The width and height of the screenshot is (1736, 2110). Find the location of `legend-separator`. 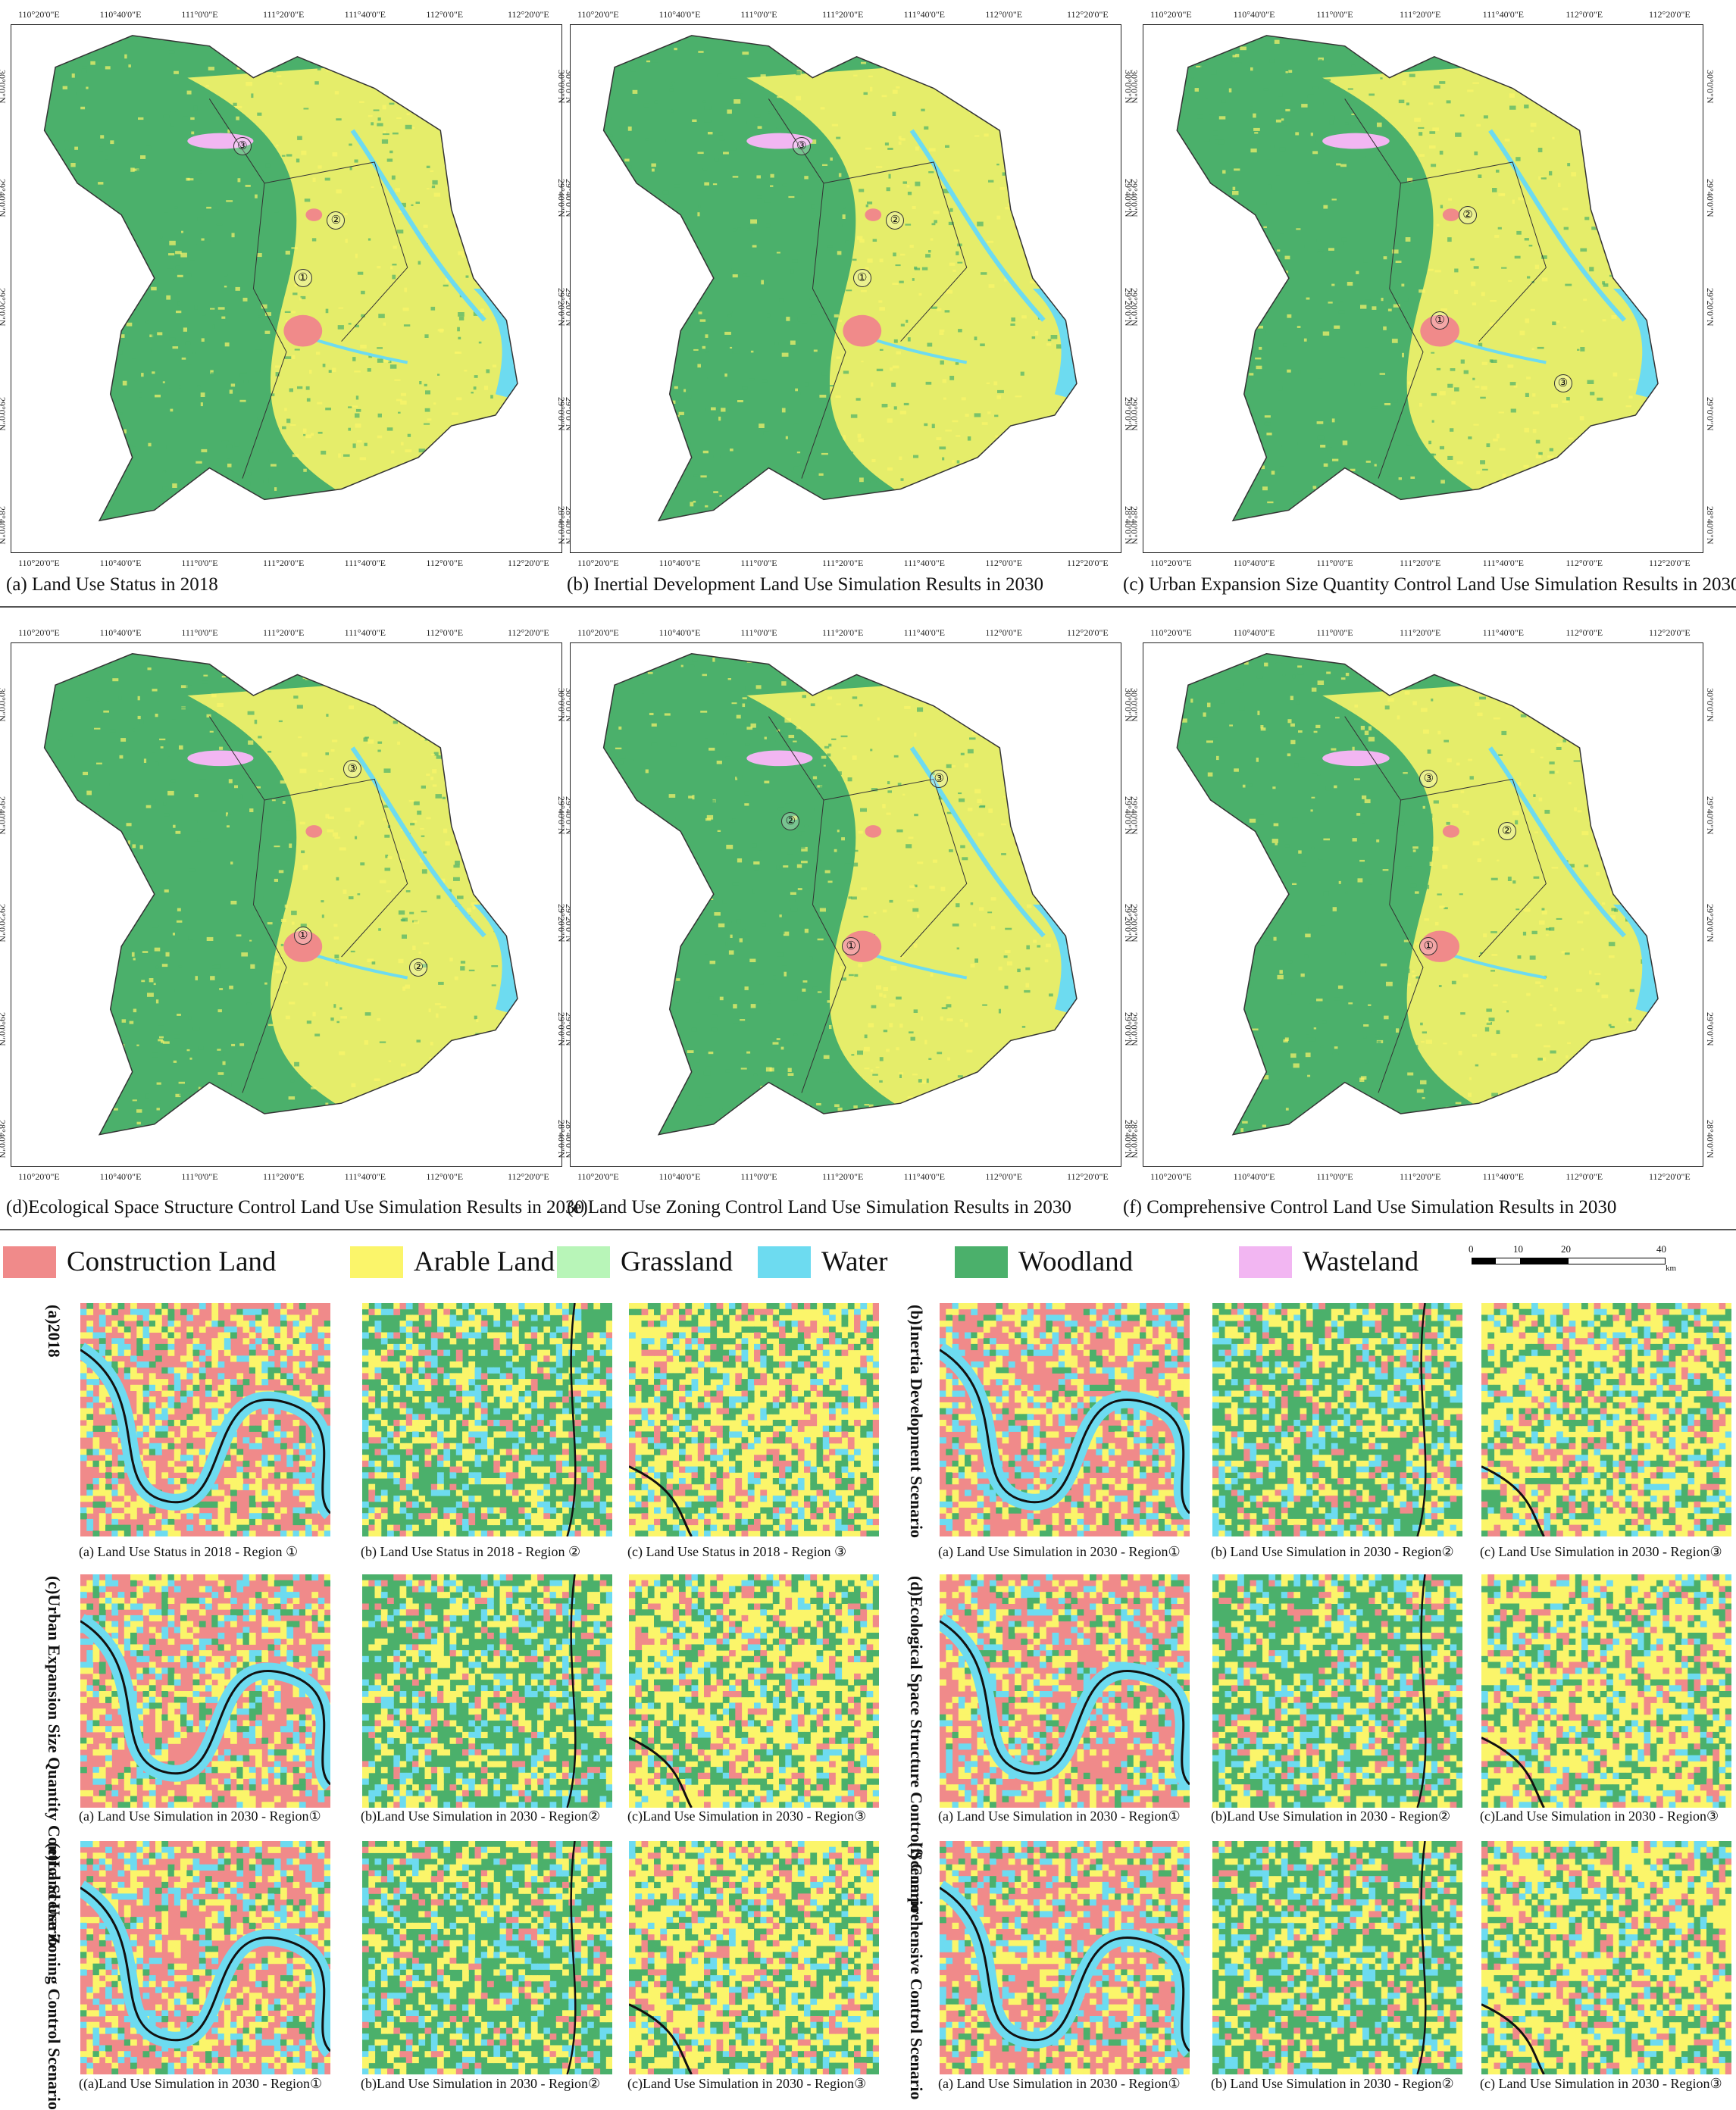

legend-separator is located at coordinates (868, 1229).